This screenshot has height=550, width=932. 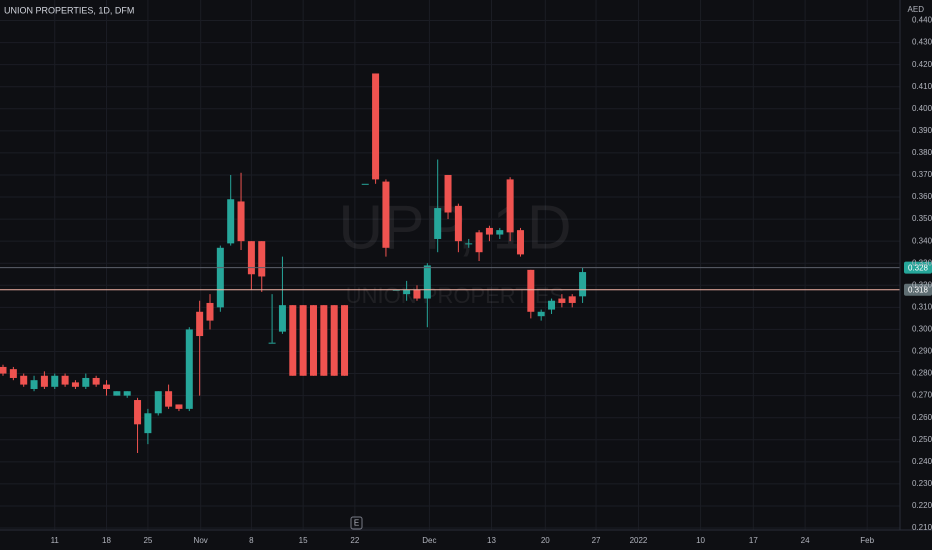 I want to click on x-tick-label: 10, so click(x=700, y=540).